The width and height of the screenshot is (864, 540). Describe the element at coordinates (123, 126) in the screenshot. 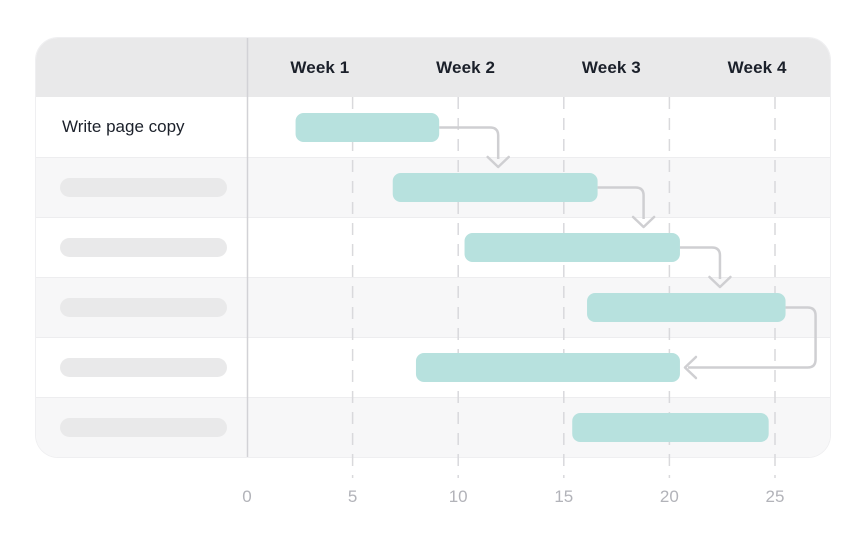

I see `task-label: Write page copy` at that location.